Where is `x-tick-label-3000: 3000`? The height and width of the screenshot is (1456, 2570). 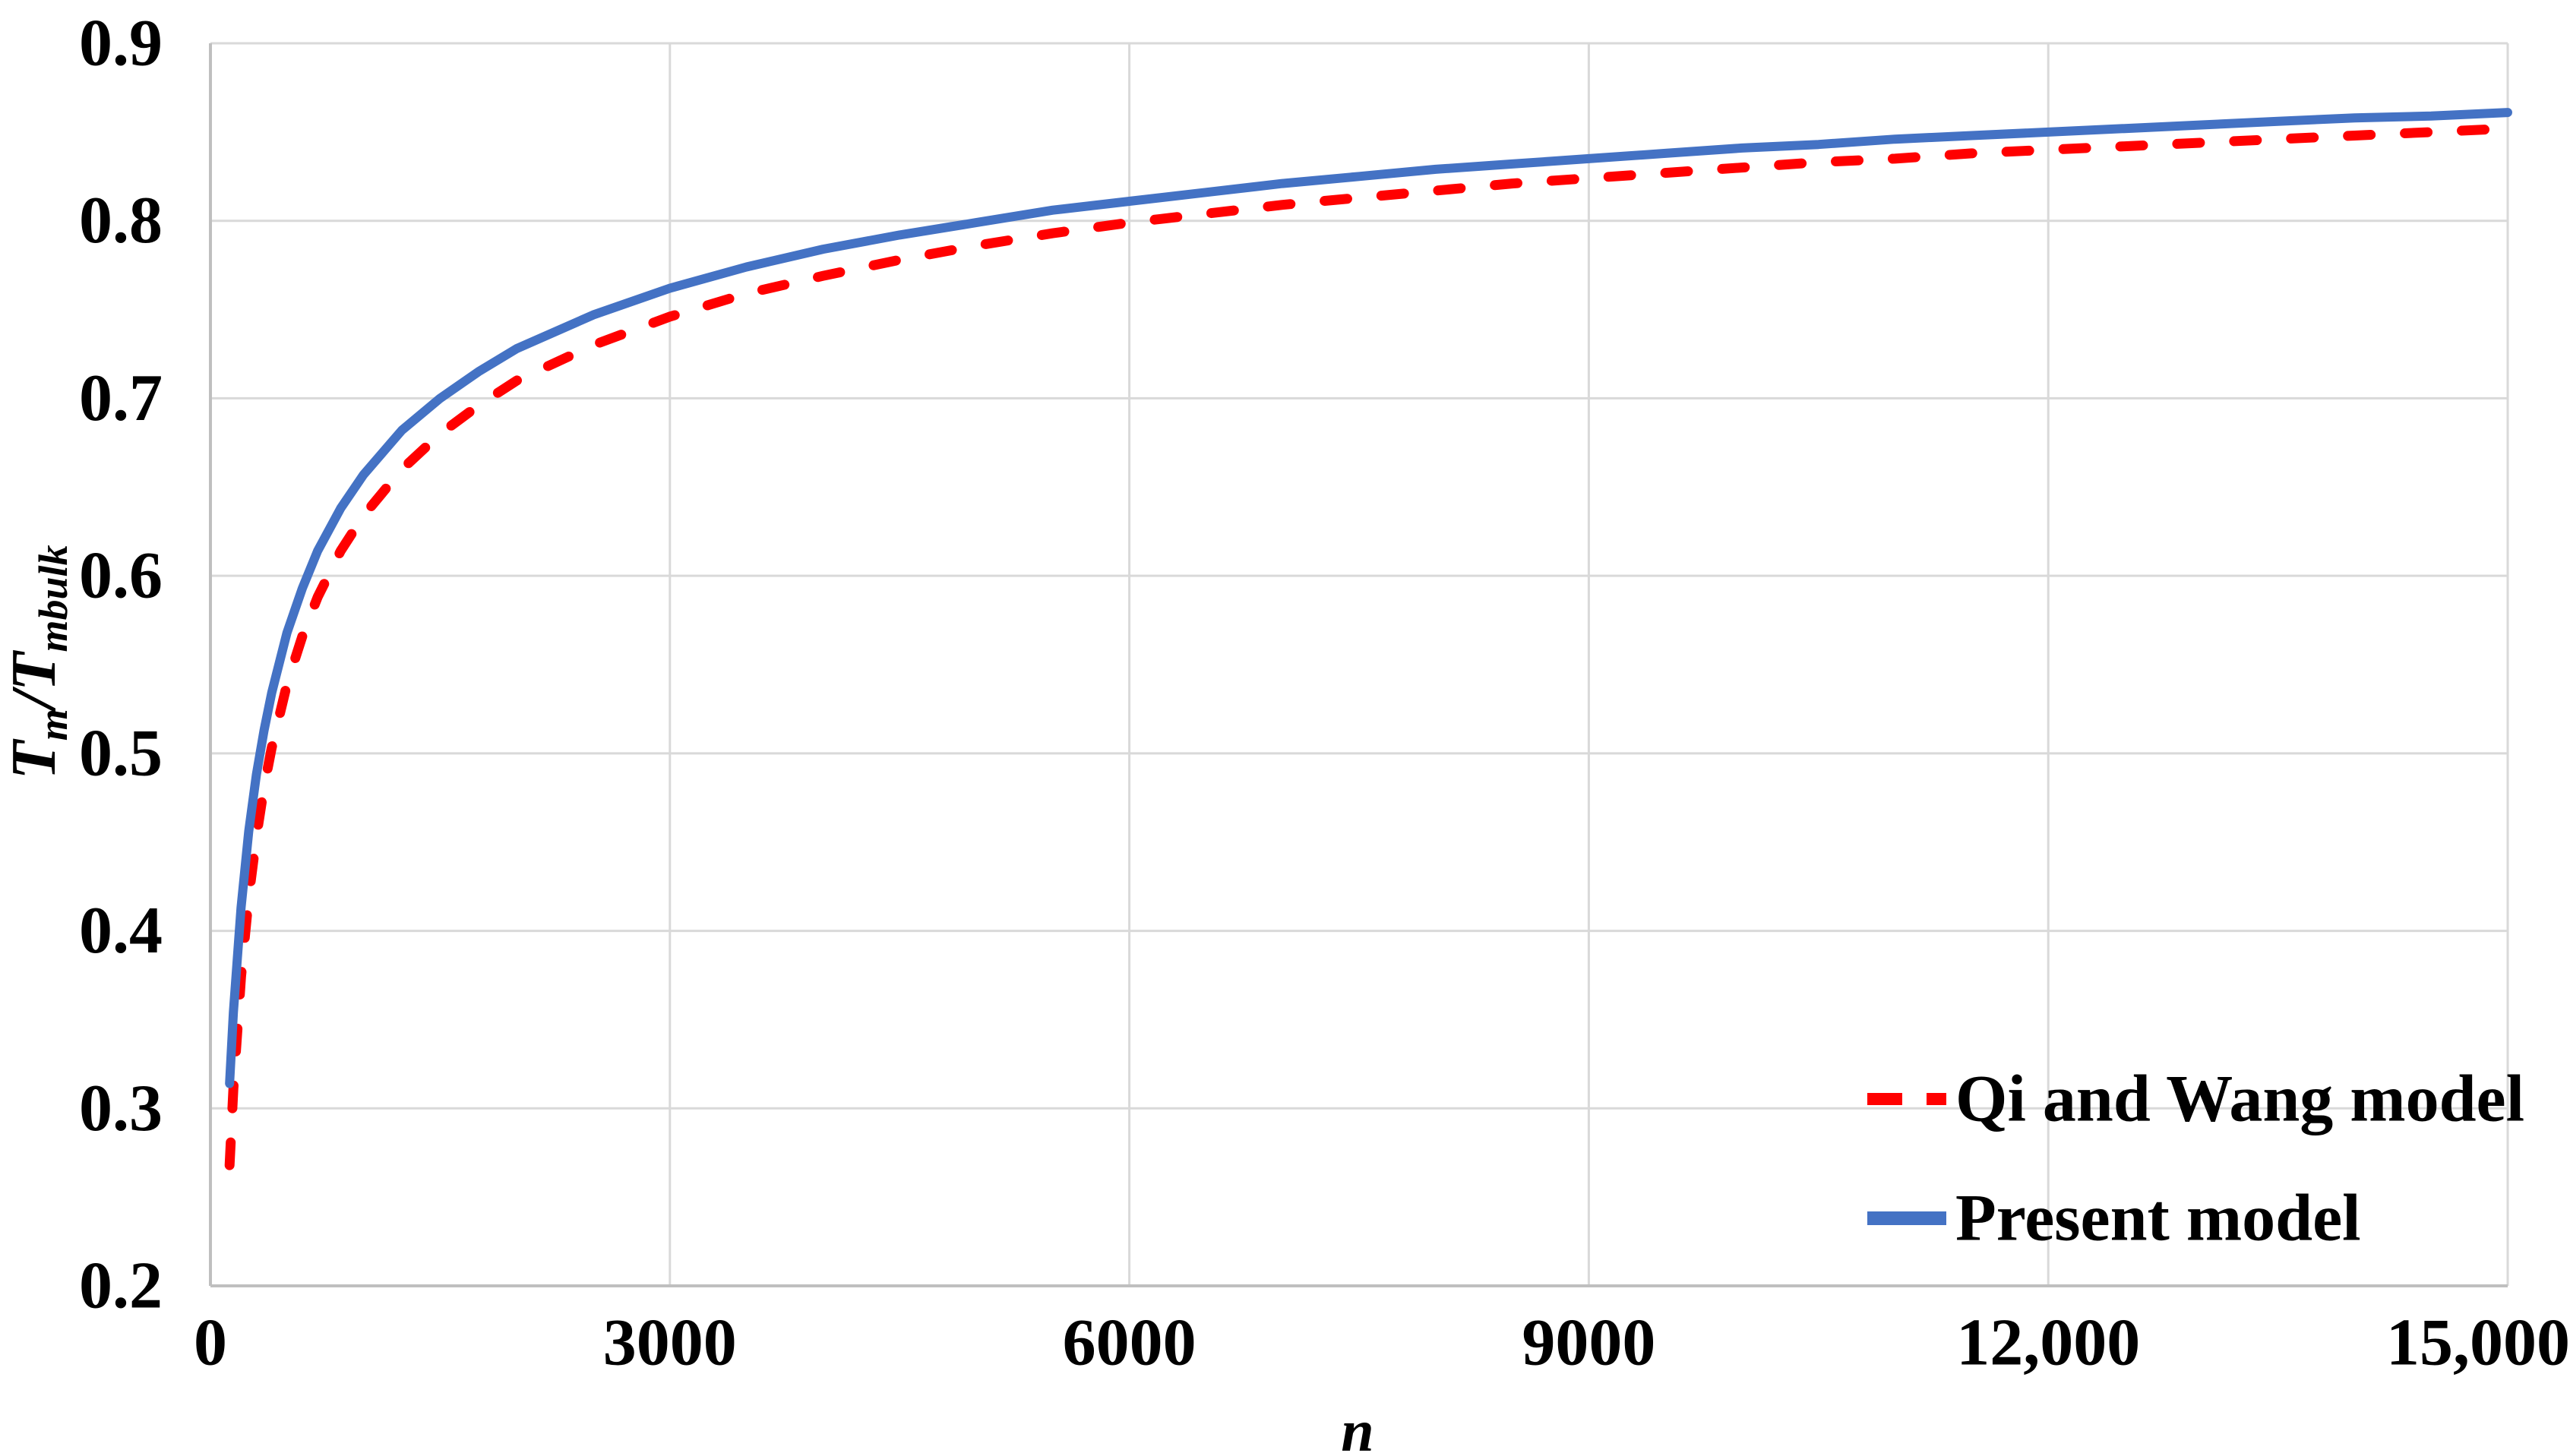
x-tick-label-3000: 3000 is located at coordinates (670, 1343).